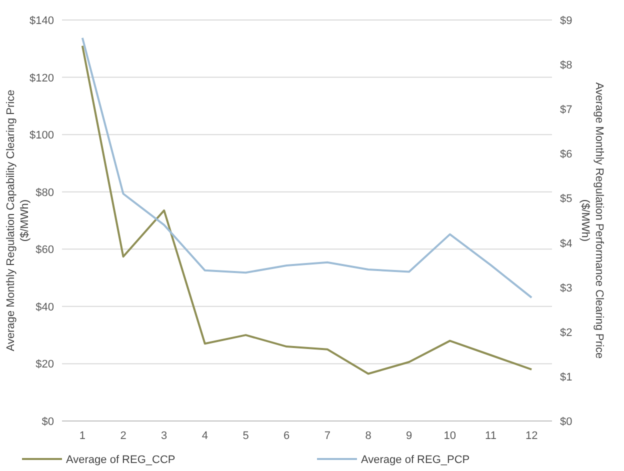 The image size is (624, 471). I want to click on x-tick-label: 4, so click(205, 436).